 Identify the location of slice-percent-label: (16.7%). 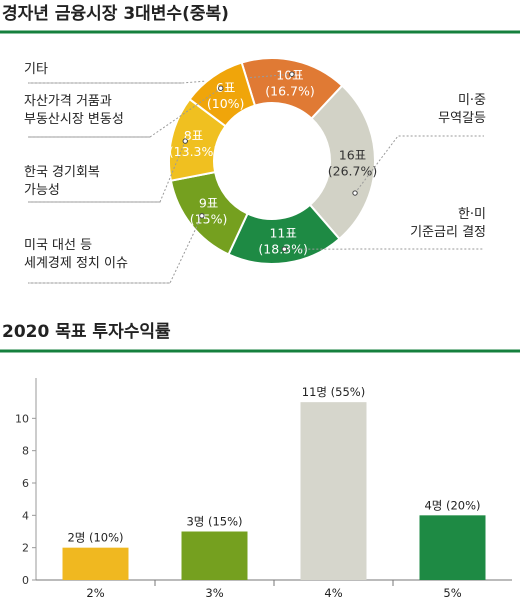
(289, 91).